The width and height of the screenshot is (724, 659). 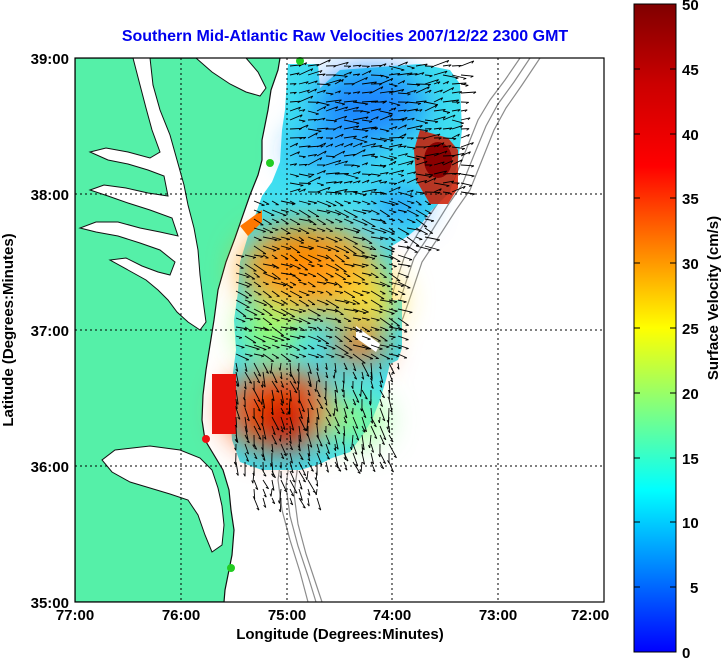 I want to click on radar-stations, so click(x=253, y=314).